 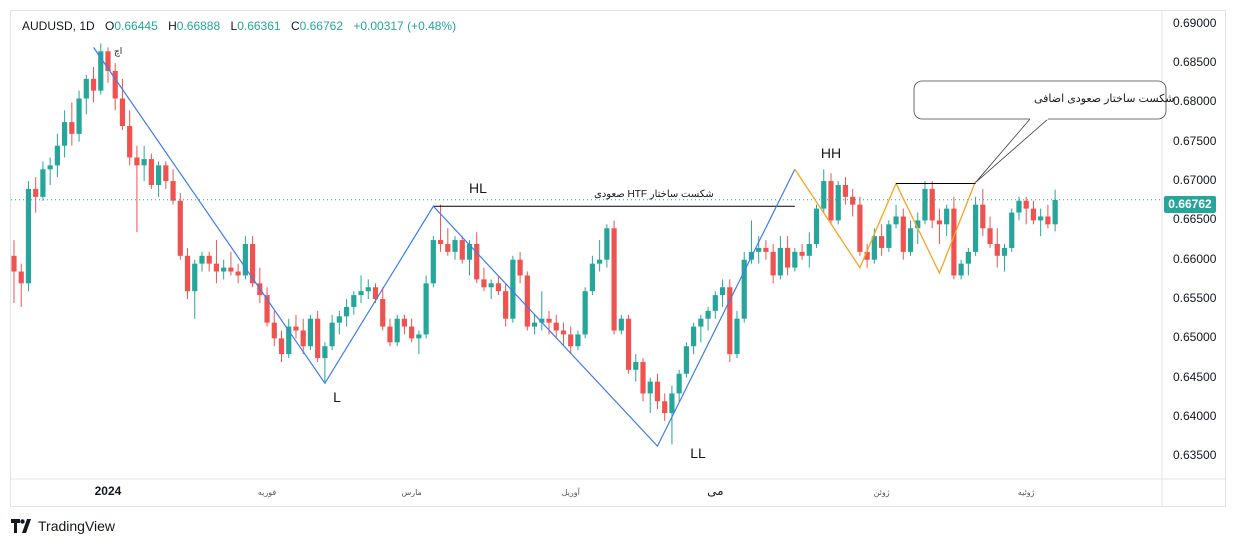 What do you see at coordinates (478, 188) in the screenshot?
I see `label-HL: HL` at bounding box center [478, 188].